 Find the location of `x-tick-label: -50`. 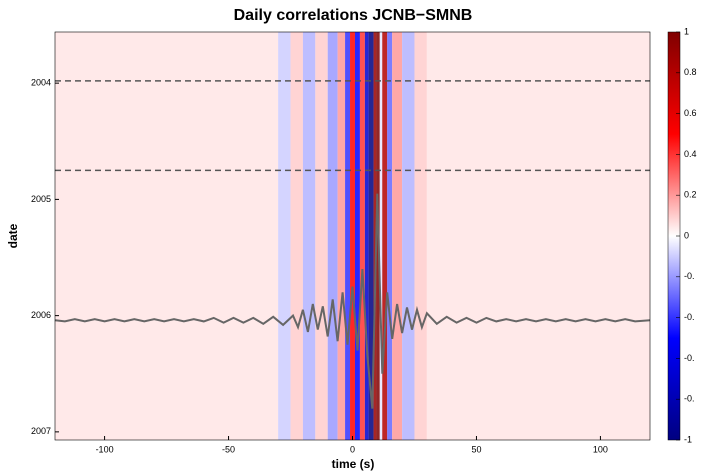

x-tick-label: -50 is located at coordinates (228, 449).